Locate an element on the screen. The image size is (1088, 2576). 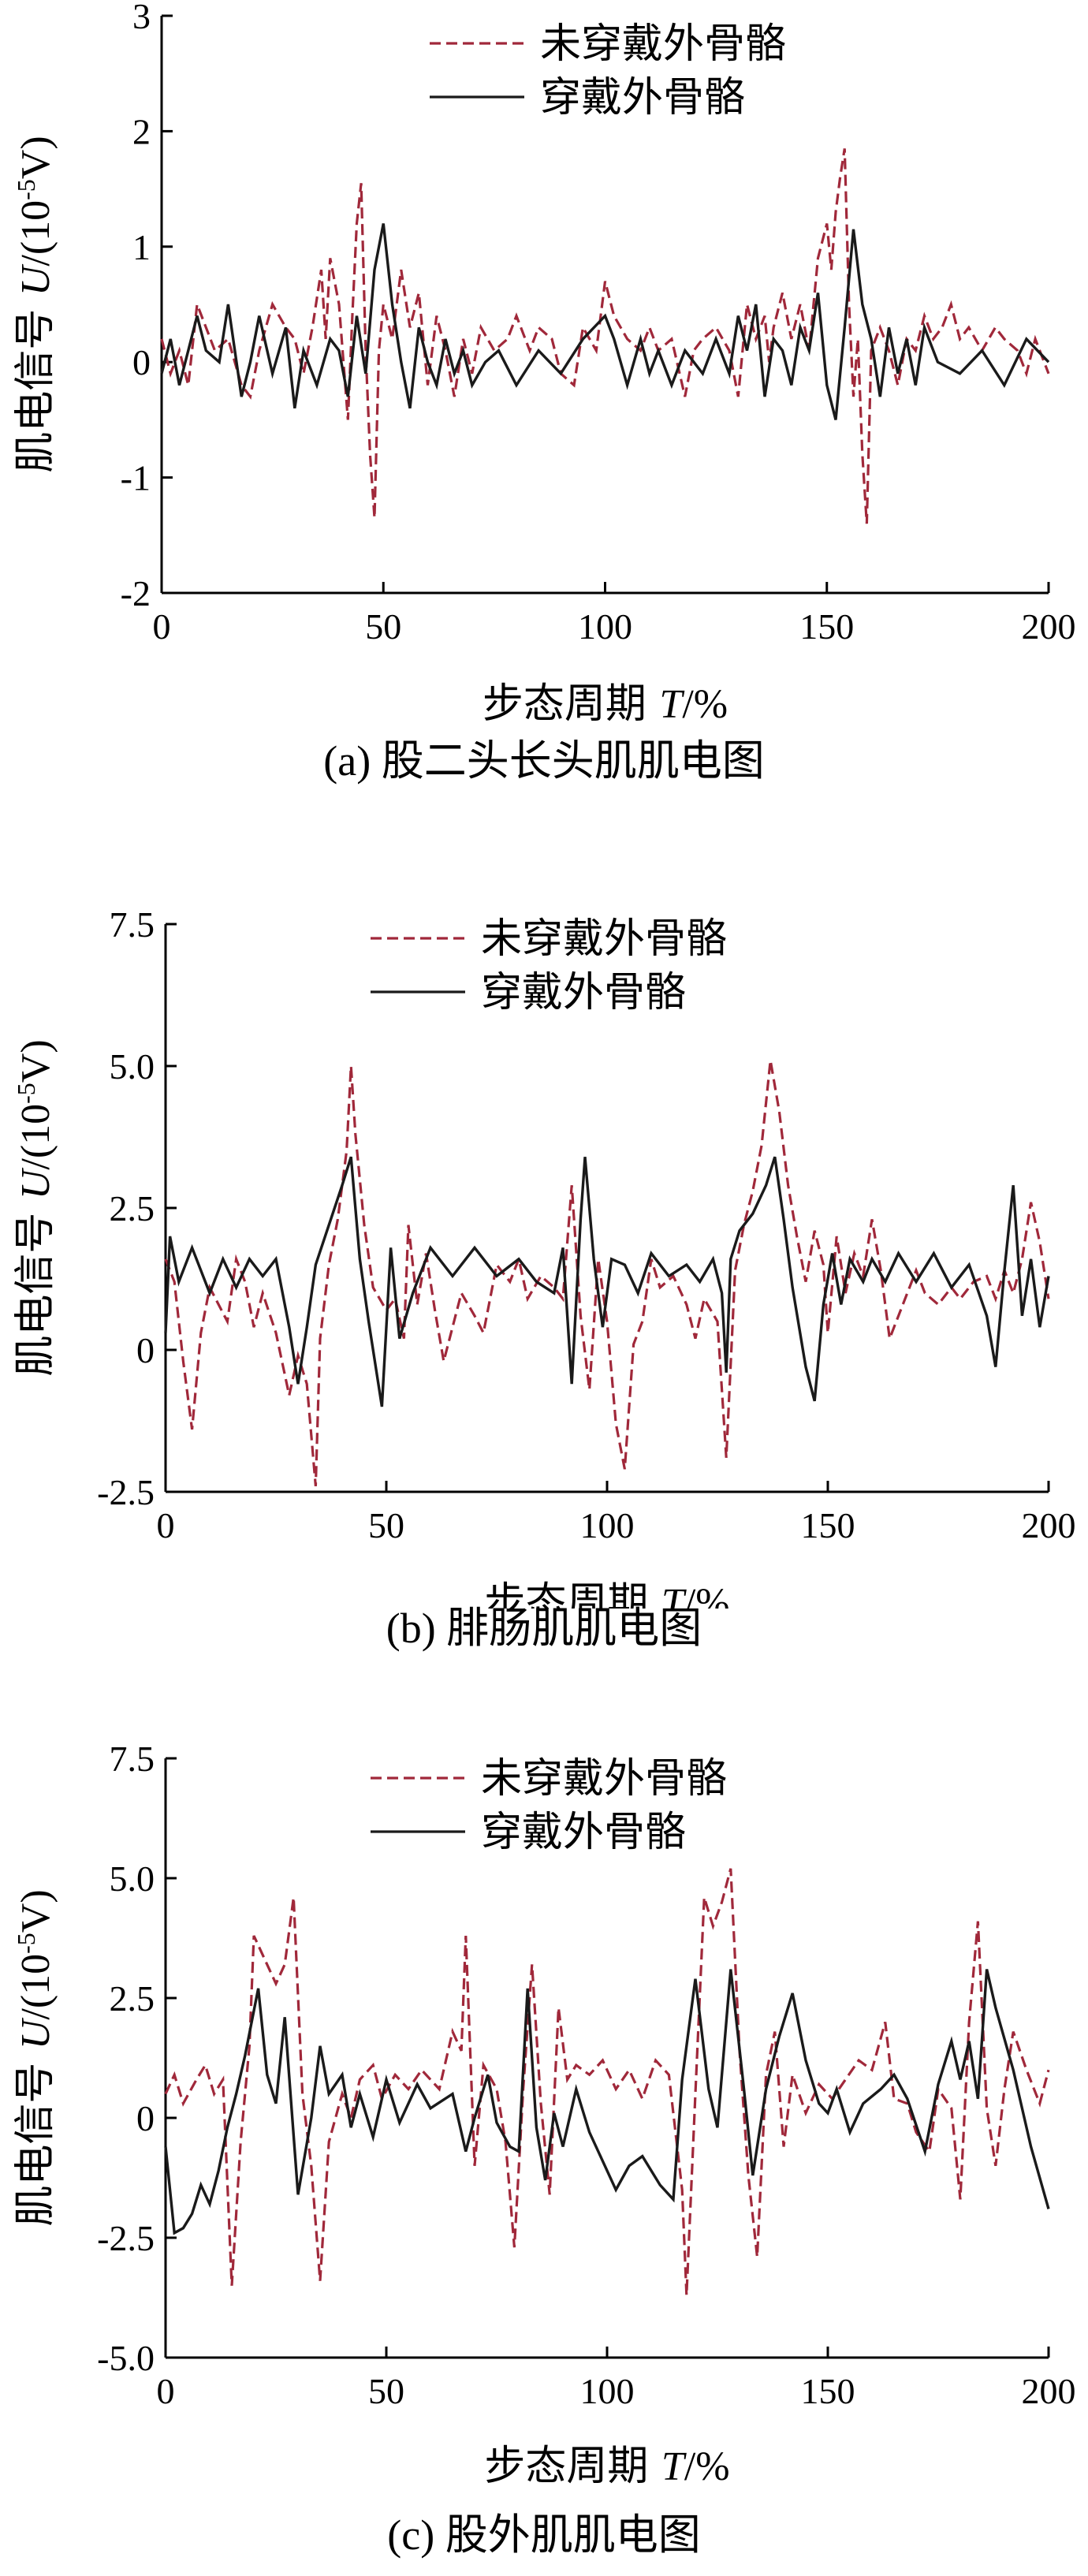
chart-caption: (b) 腓肠肌肌电图 is located at coordinates (544, 1629).